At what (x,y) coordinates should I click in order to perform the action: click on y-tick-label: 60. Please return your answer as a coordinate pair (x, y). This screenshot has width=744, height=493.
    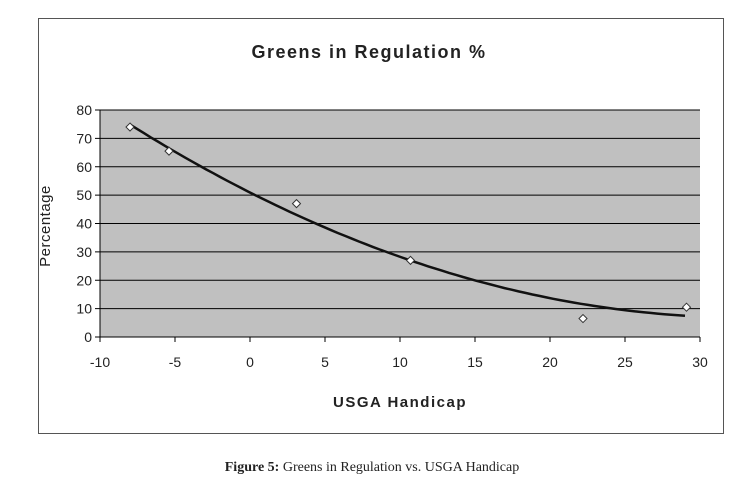
    Looking at the image, I should click on (84, 167).